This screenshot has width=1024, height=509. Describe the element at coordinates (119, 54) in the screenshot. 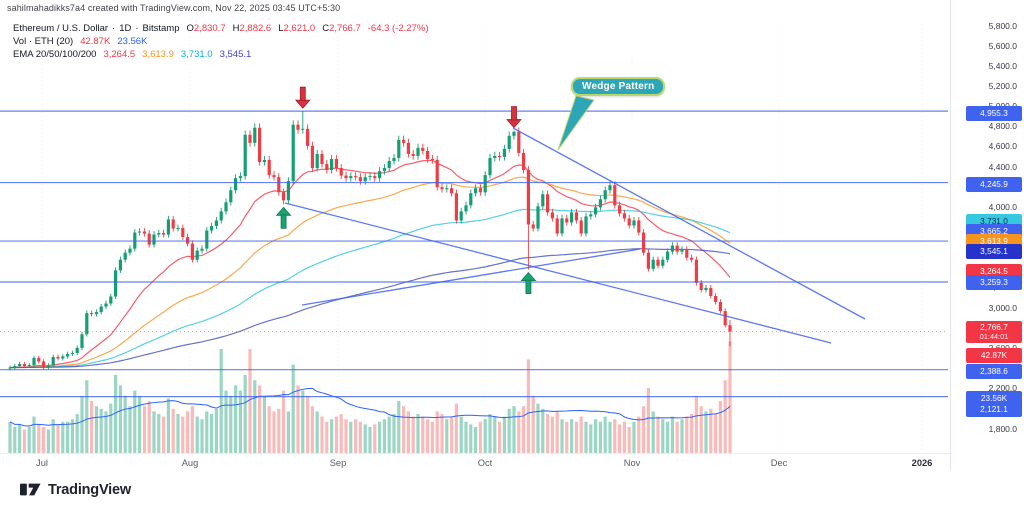

I see `ema20-value: 3,264.5` at that location.